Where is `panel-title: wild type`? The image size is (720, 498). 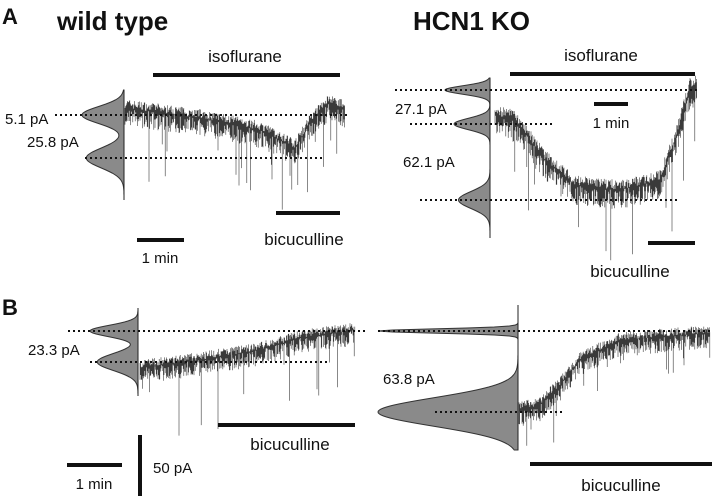
panel-title: wild type is located at coordinates (112, 21).